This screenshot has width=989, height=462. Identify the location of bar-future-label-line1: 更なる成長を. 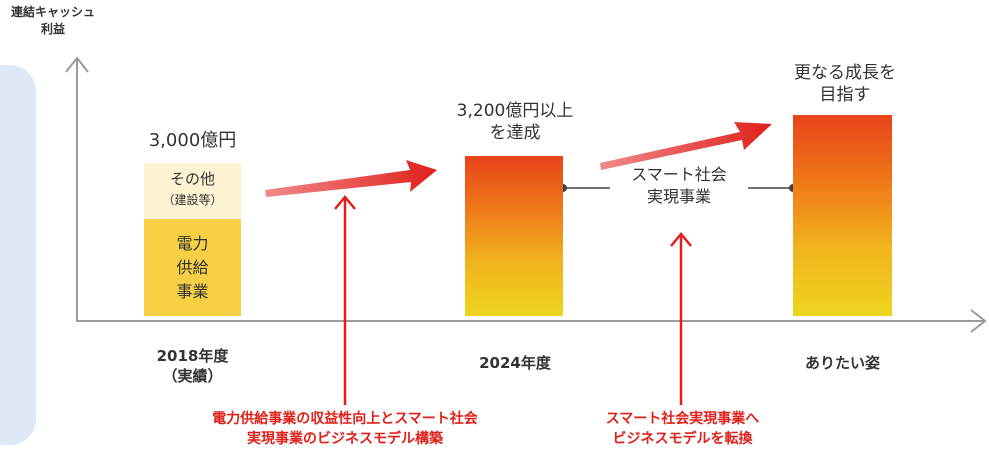
(845, 73).